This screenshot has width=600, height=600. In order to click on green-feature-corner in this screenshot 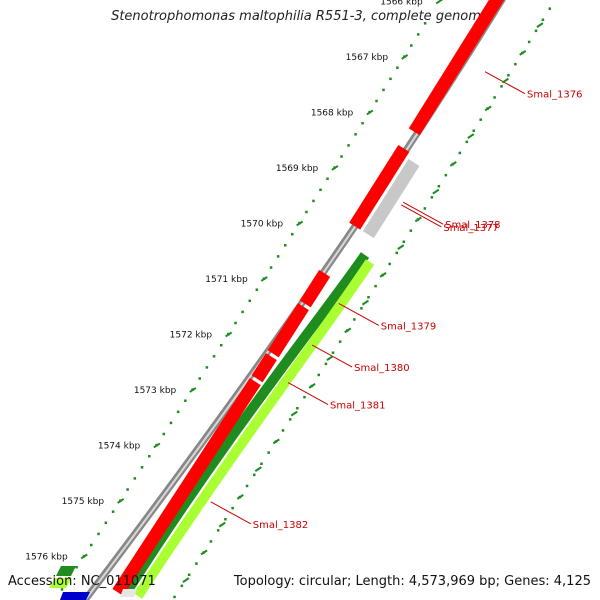, I will do `click(60, 583)`.